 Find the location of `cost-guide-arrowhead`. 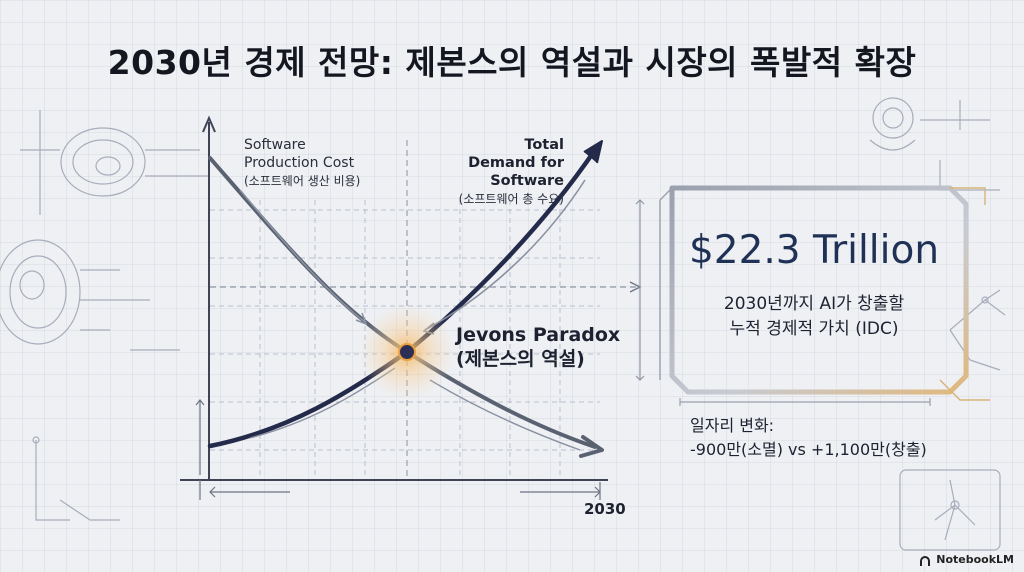

cost-guide-arrowhead is located at coordinates (361, 319).